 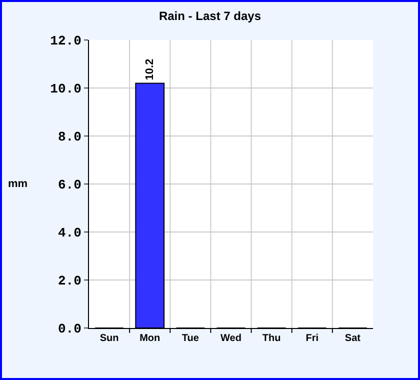 I want to click on y-tick-label: 2.0, so click(x=70, y=281).